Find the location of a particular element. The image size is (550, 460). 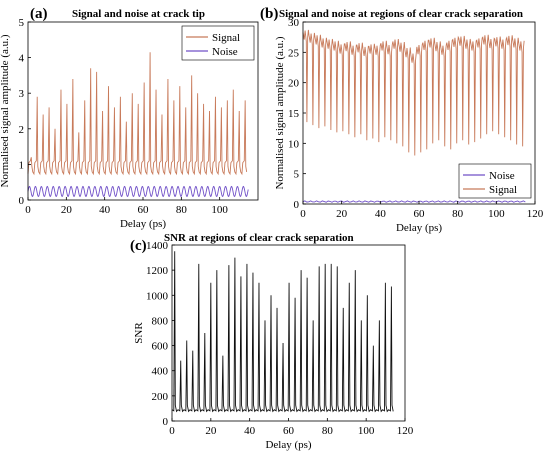

panel-a-x-label: Delay (ps) is located at coordinates (143, 224).